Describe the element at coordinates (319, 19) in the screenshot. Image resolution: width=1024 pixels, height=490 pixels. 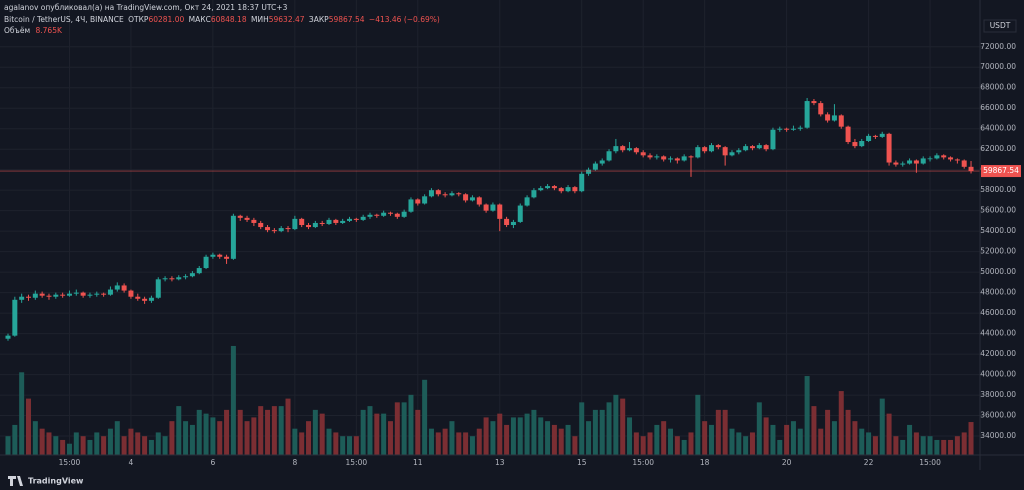
I see `close-label: ЗАКР` at that location.